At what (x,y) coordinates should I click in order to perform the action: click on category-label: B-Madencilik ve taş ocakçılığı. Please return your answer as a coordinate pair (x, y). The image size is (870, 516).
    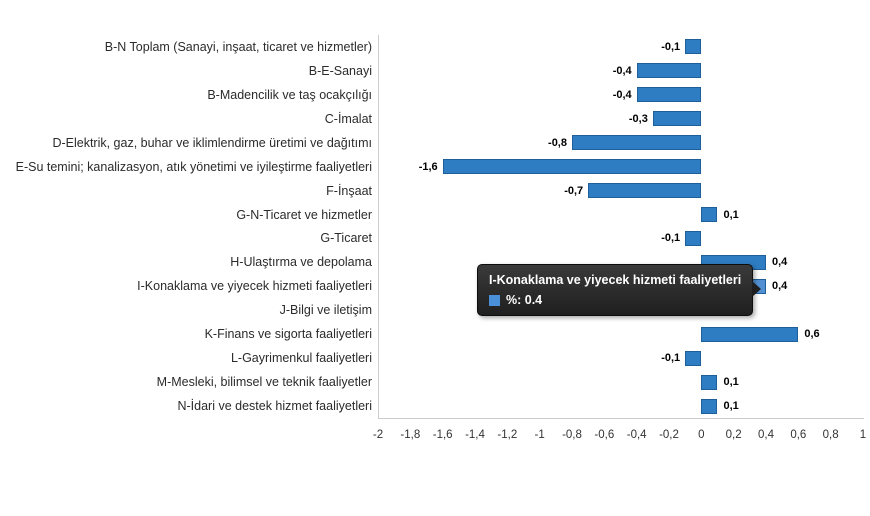
    Looking at the image, I should click on (289, 94).